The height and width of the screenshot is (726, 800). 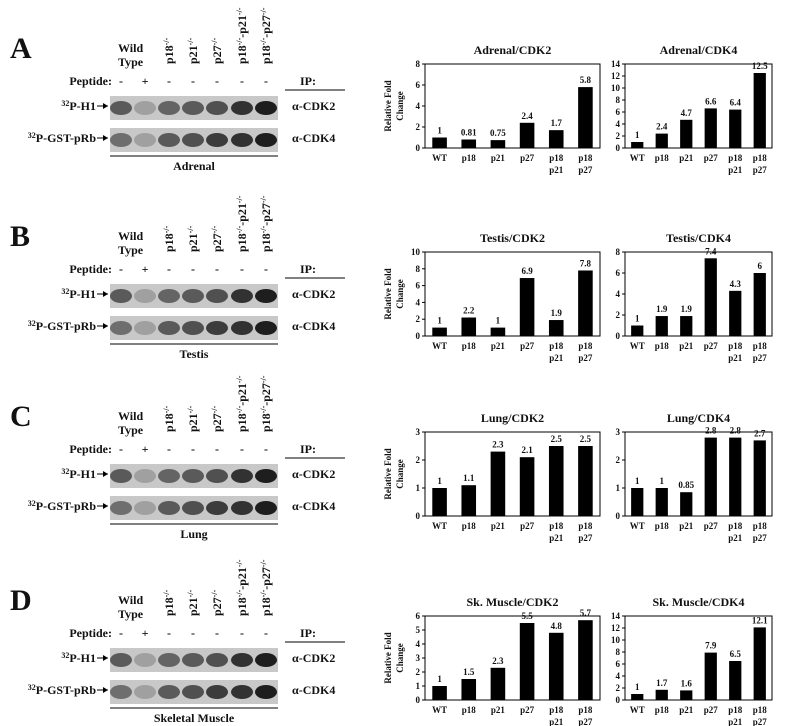 I want to click on chart-title: Adrenal/CDK2, so click(x=513, y=50).